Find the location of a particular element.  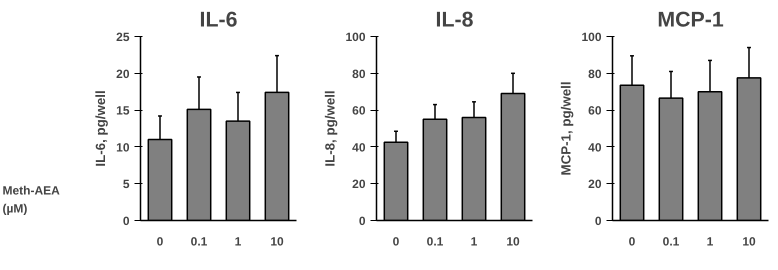

y-tick-label: 25 is located at coordinates (123, 37).